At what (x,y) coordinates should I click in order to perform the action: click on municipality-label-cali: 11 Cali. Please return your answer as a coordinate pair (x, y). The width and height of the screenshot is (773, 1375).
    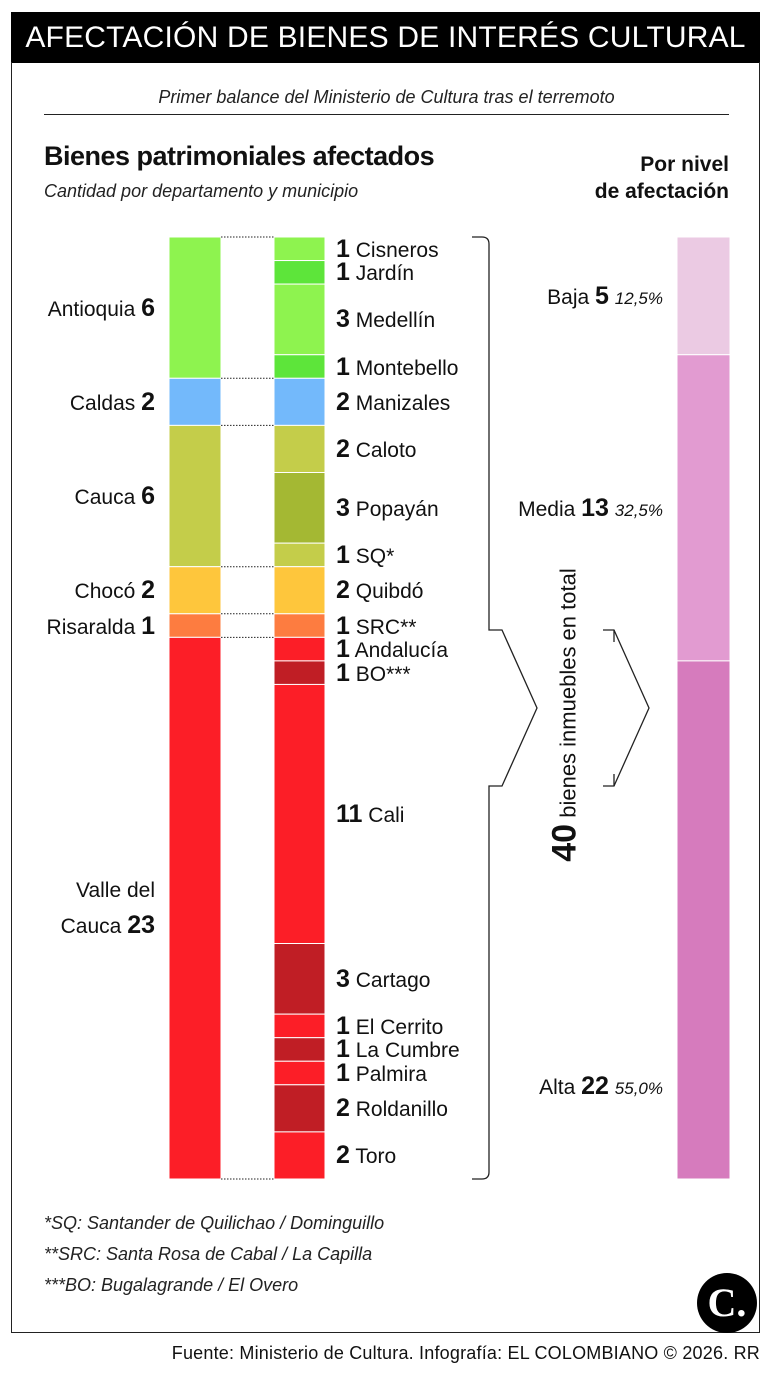
    Looking at the image, I should click on (370, 813).